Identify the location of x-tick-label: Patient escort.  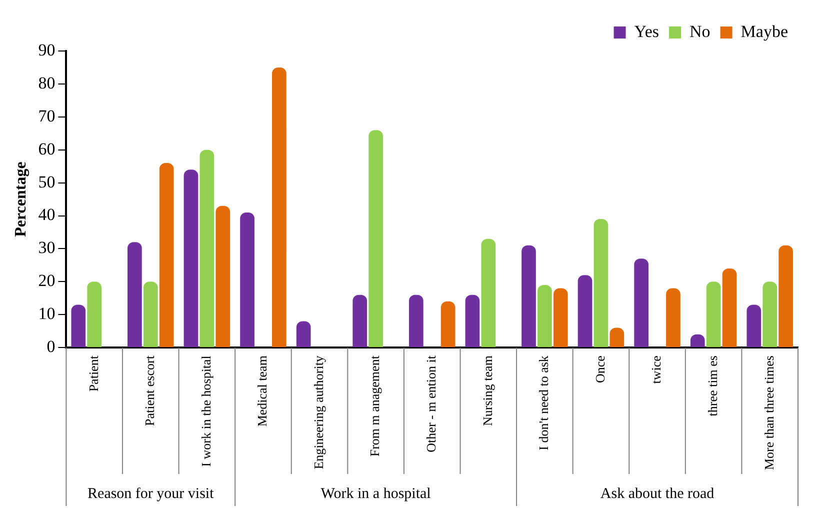
(150, 390).